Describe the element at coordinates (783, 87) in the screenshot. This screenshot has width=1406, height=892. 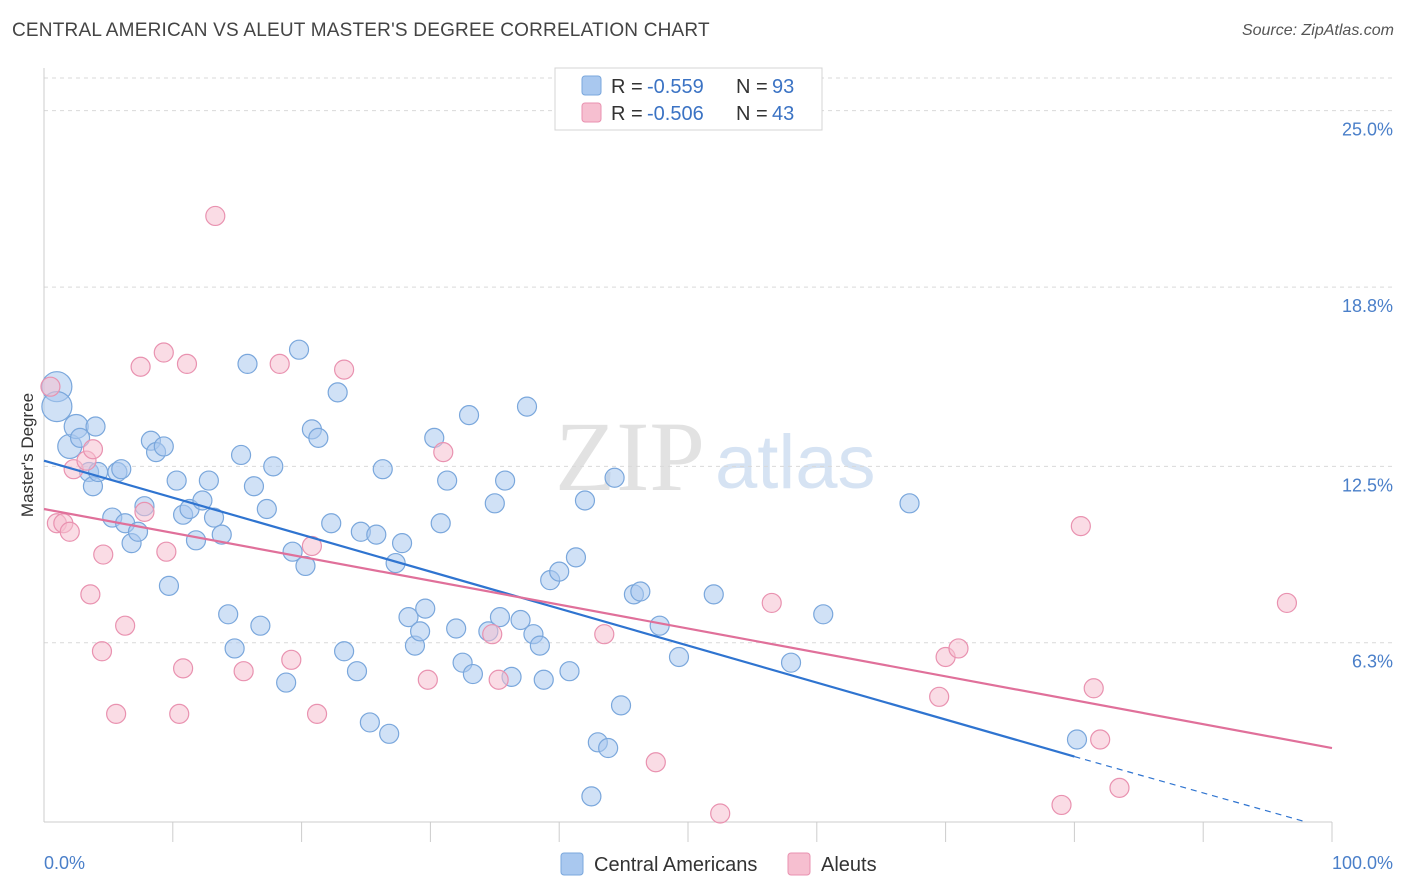
I see `legend-n-value-blue: 93` at that location.